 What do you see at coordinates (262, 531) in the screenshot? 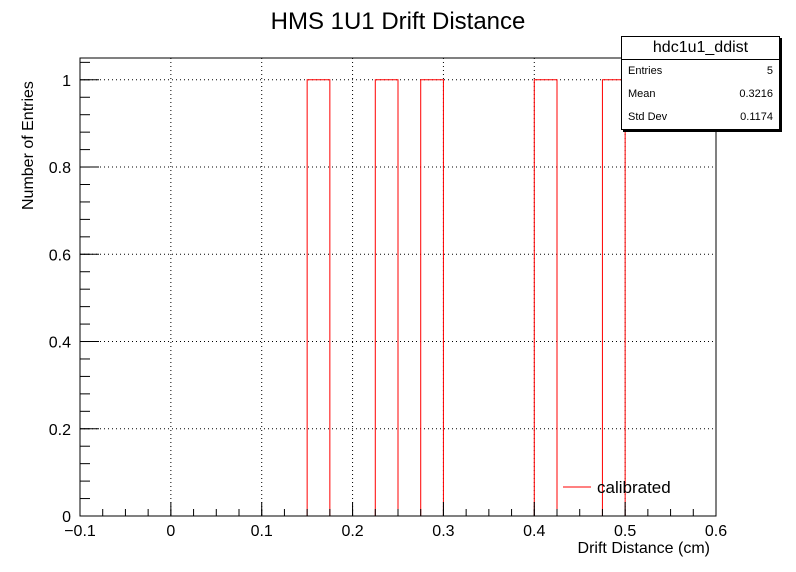
I see `x-tick-label: 0.1` at bounding box center [262, 531].